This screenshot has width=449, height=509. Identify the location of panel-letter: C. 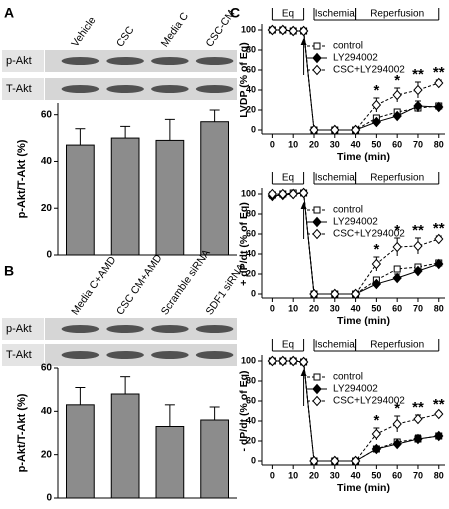
(235, 13).